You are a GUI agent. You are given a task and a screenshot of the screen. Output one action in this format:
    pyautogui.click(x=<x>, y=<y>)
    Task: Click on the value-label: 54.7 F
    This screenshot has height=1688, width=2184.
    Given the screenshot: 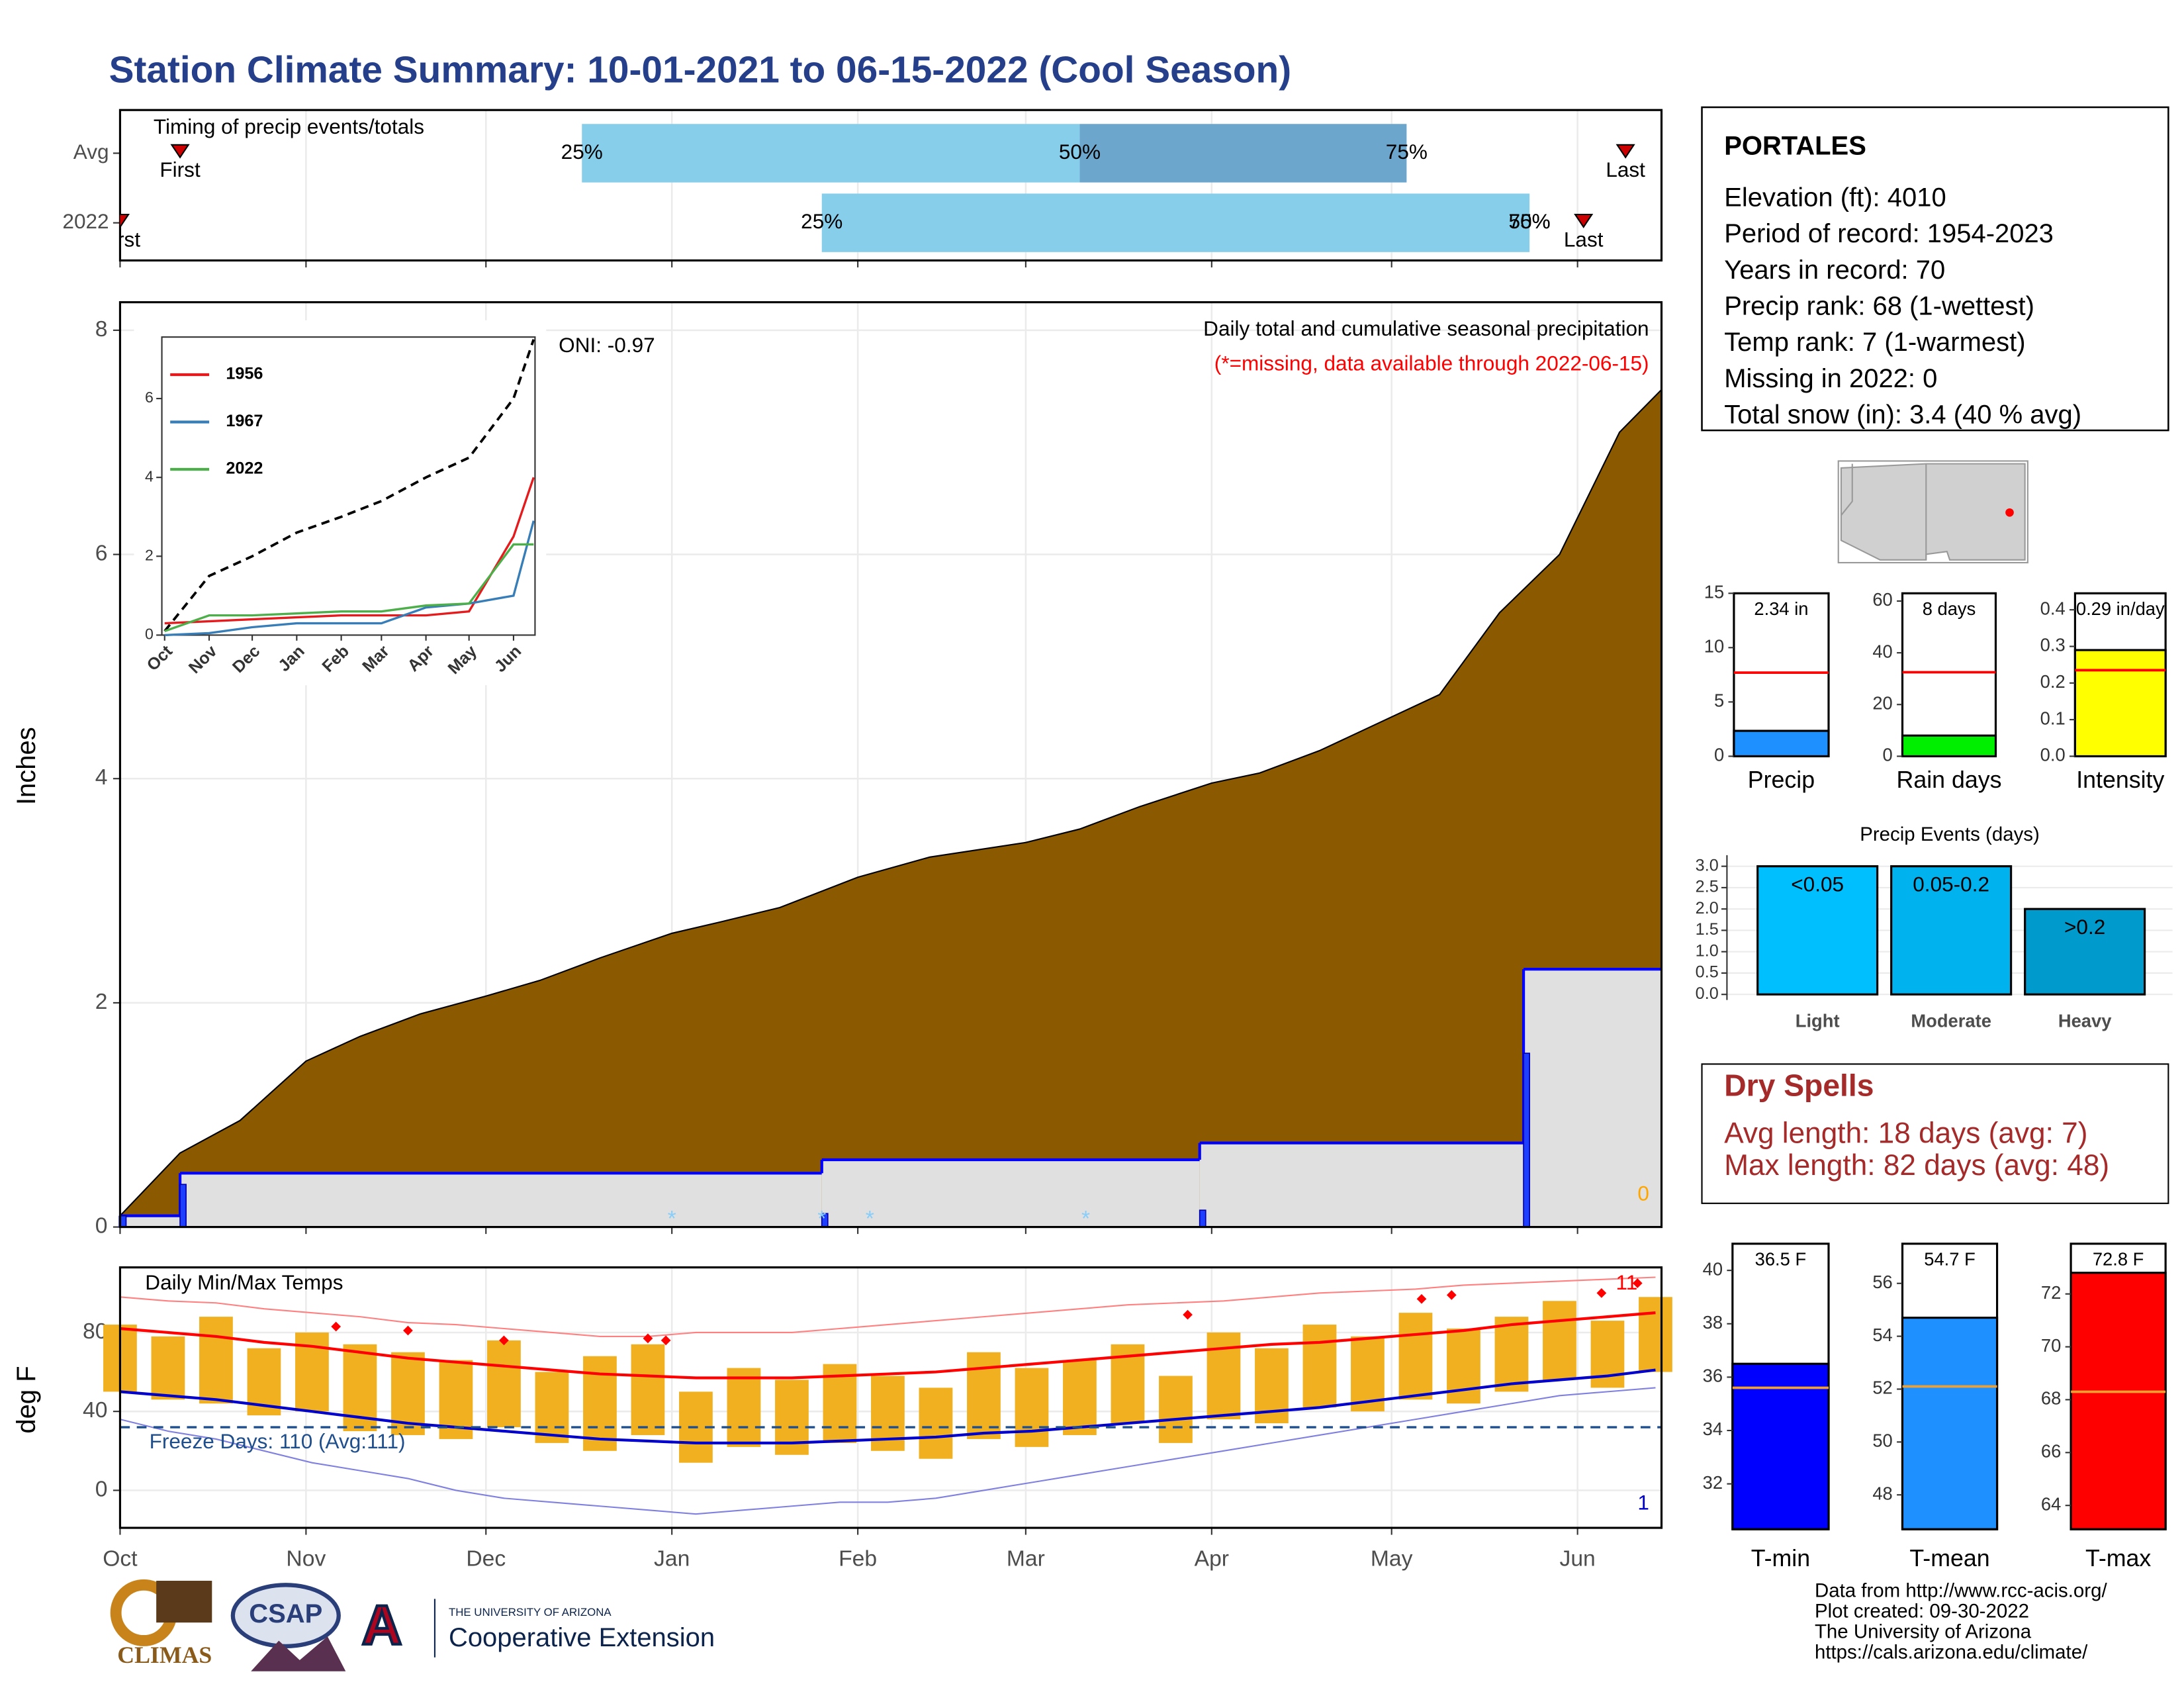 What is the action you would take?
    pyautogui.click(x=1950, y=1258)
    